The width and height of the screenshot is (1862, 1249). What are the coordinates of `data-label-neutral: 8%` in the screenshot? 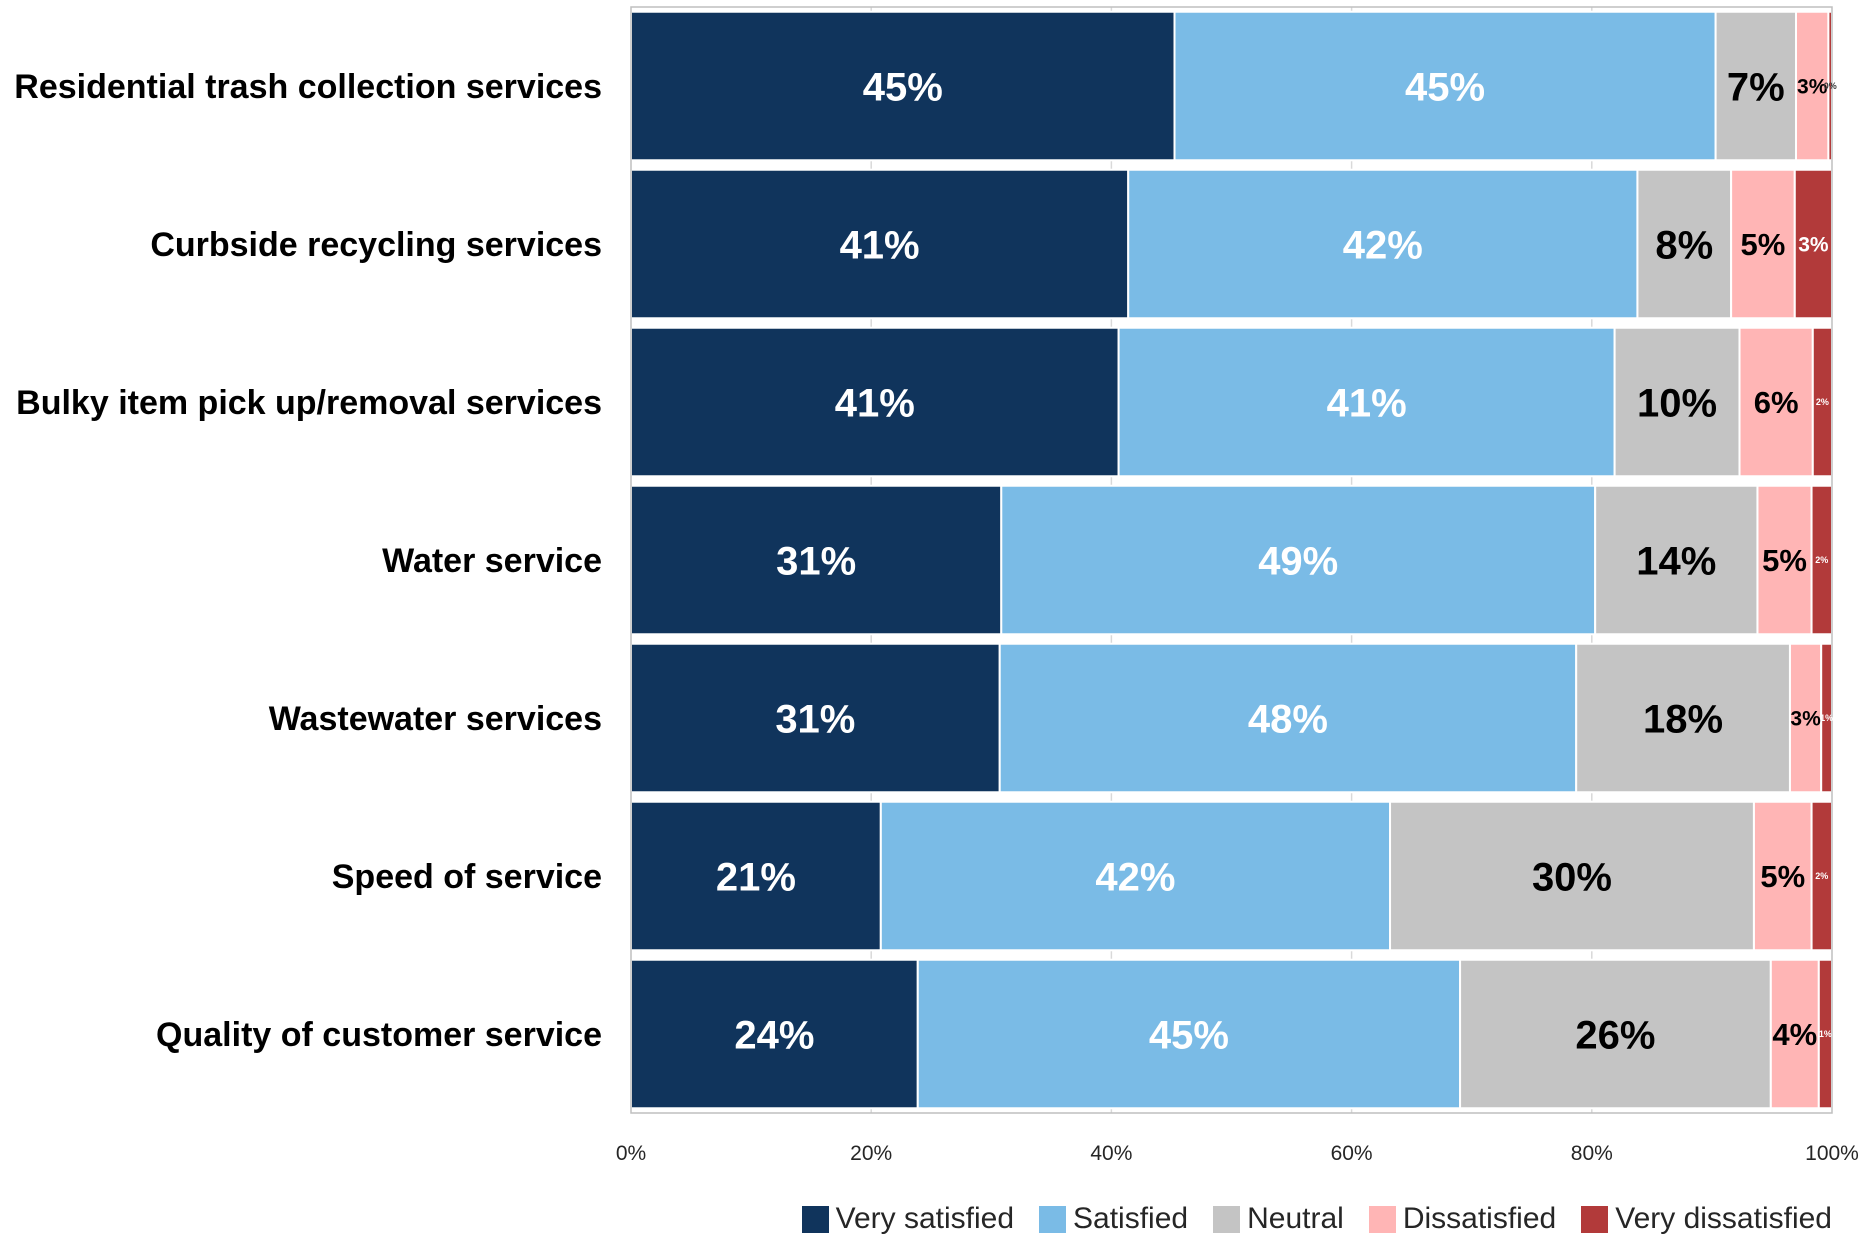 It's located at (1684, 245).